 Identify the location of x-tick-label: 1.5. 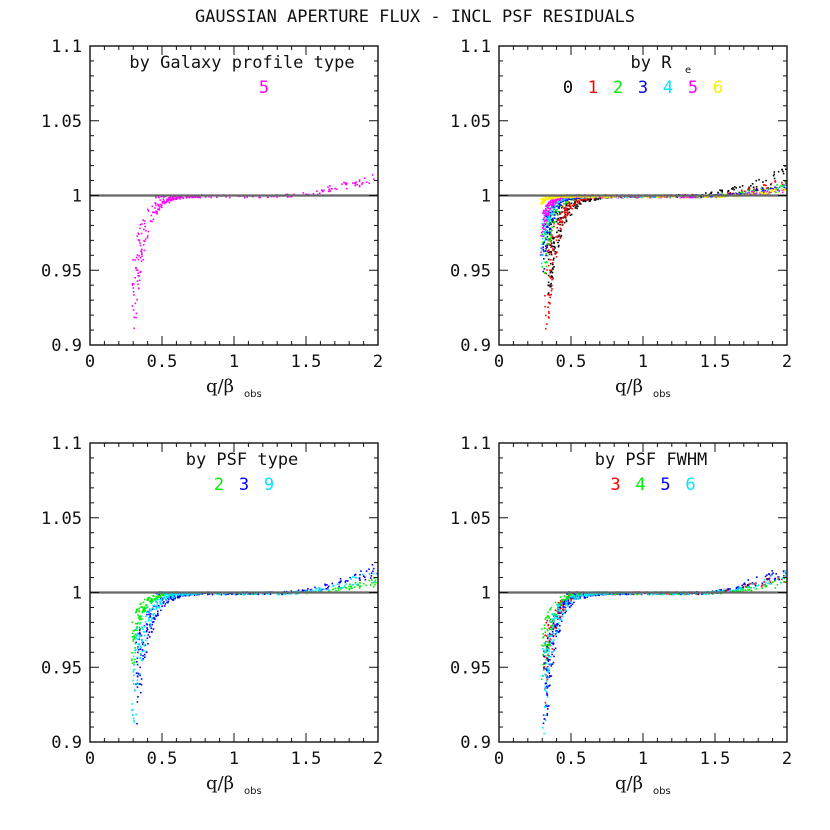
(306, 759).